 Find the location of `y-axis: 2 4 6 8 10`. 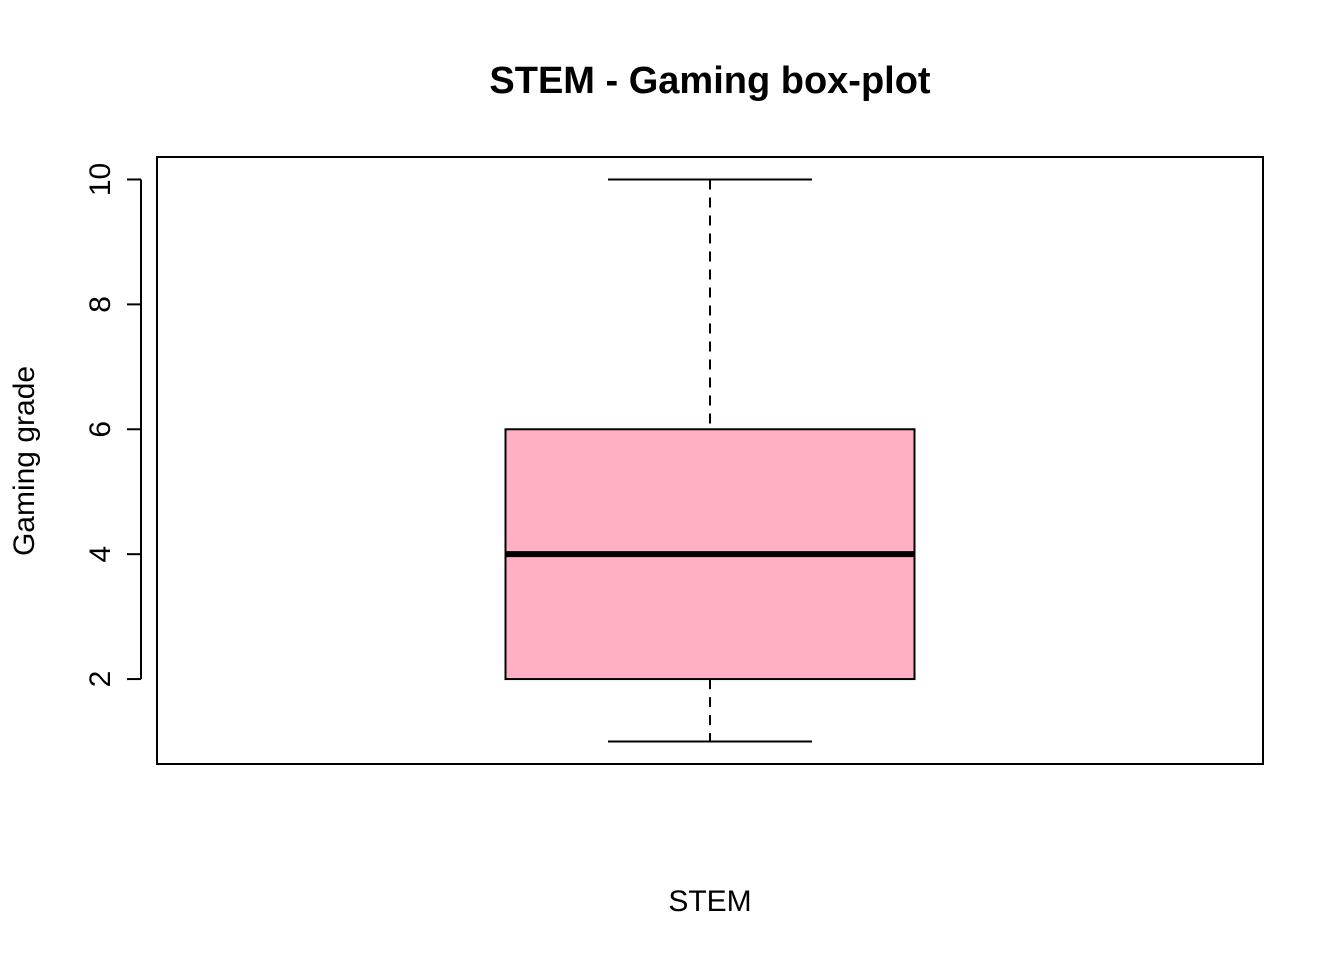

y-axis: 2 4 6 8 10 is located at coordinates (113, 425).